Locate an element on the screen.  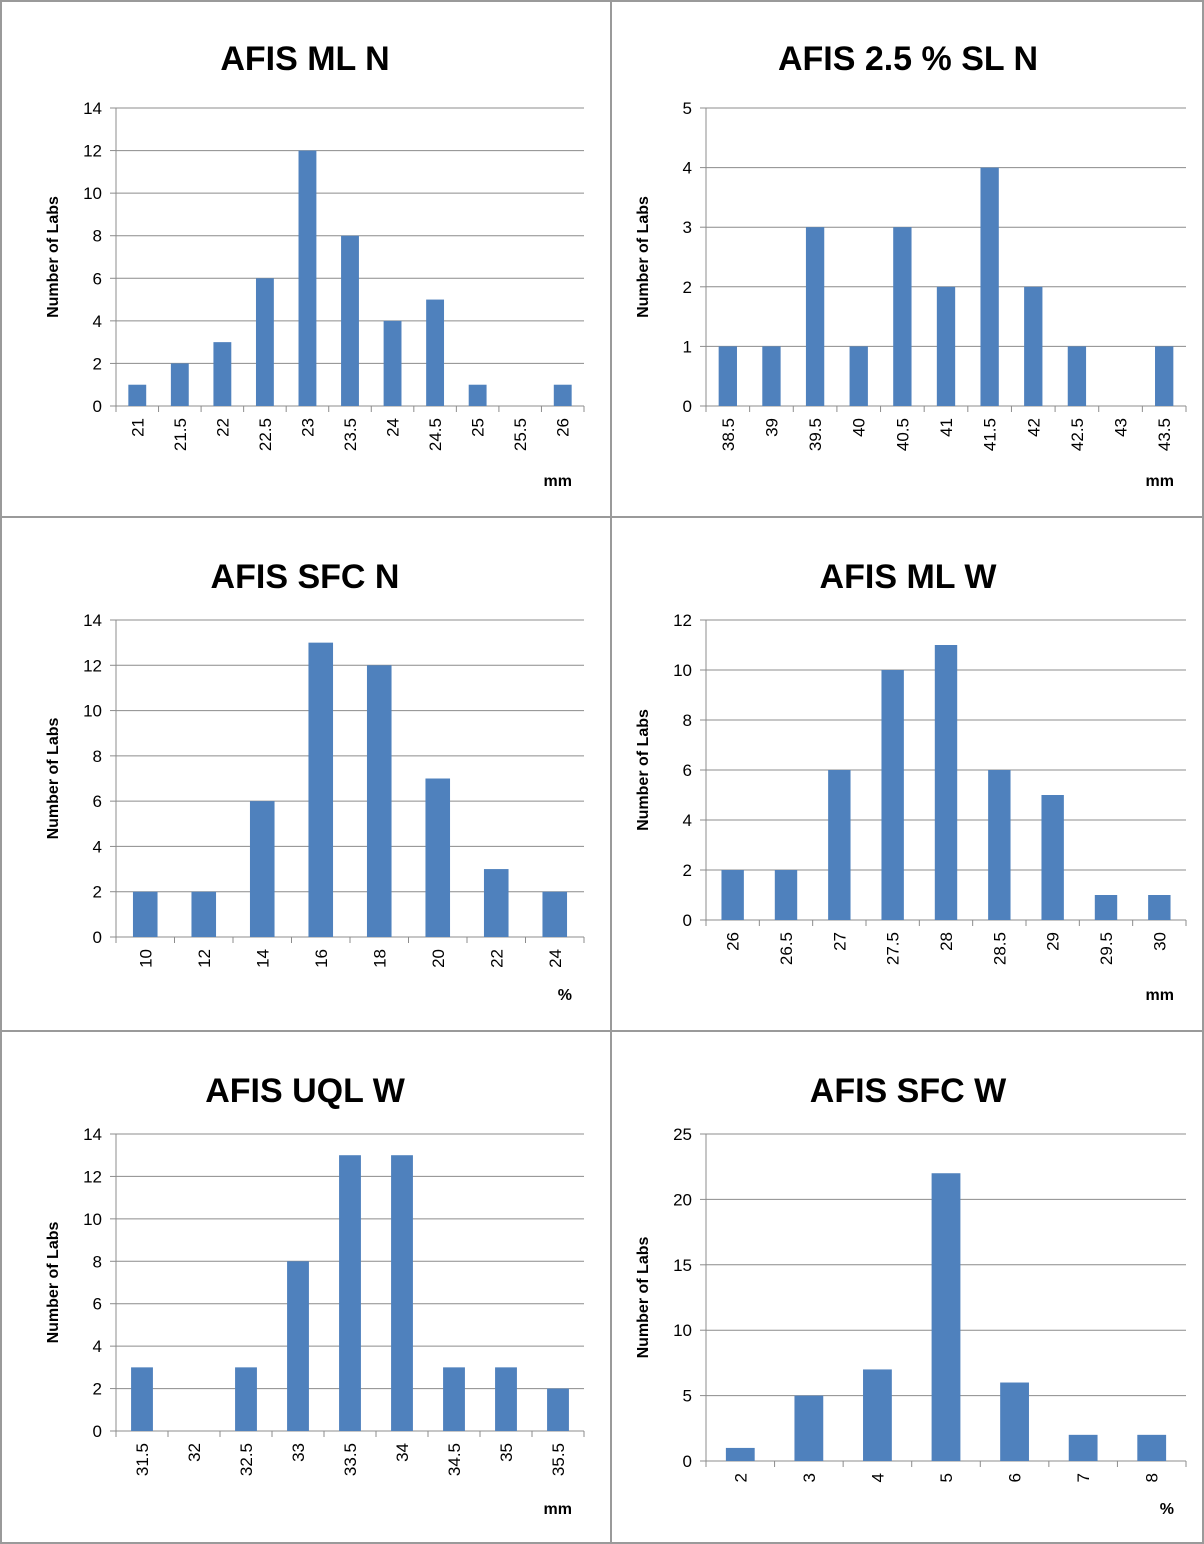
chart-title: AFIS SFC N is located at coordinates (305, 577).